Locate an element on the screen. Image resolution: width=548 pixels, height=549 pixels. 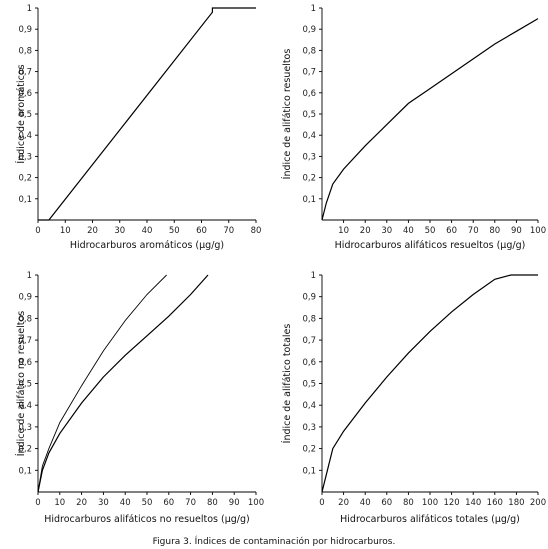
y-axis-title: Índice de alifático resueltos is located at coordinates (287, 114).